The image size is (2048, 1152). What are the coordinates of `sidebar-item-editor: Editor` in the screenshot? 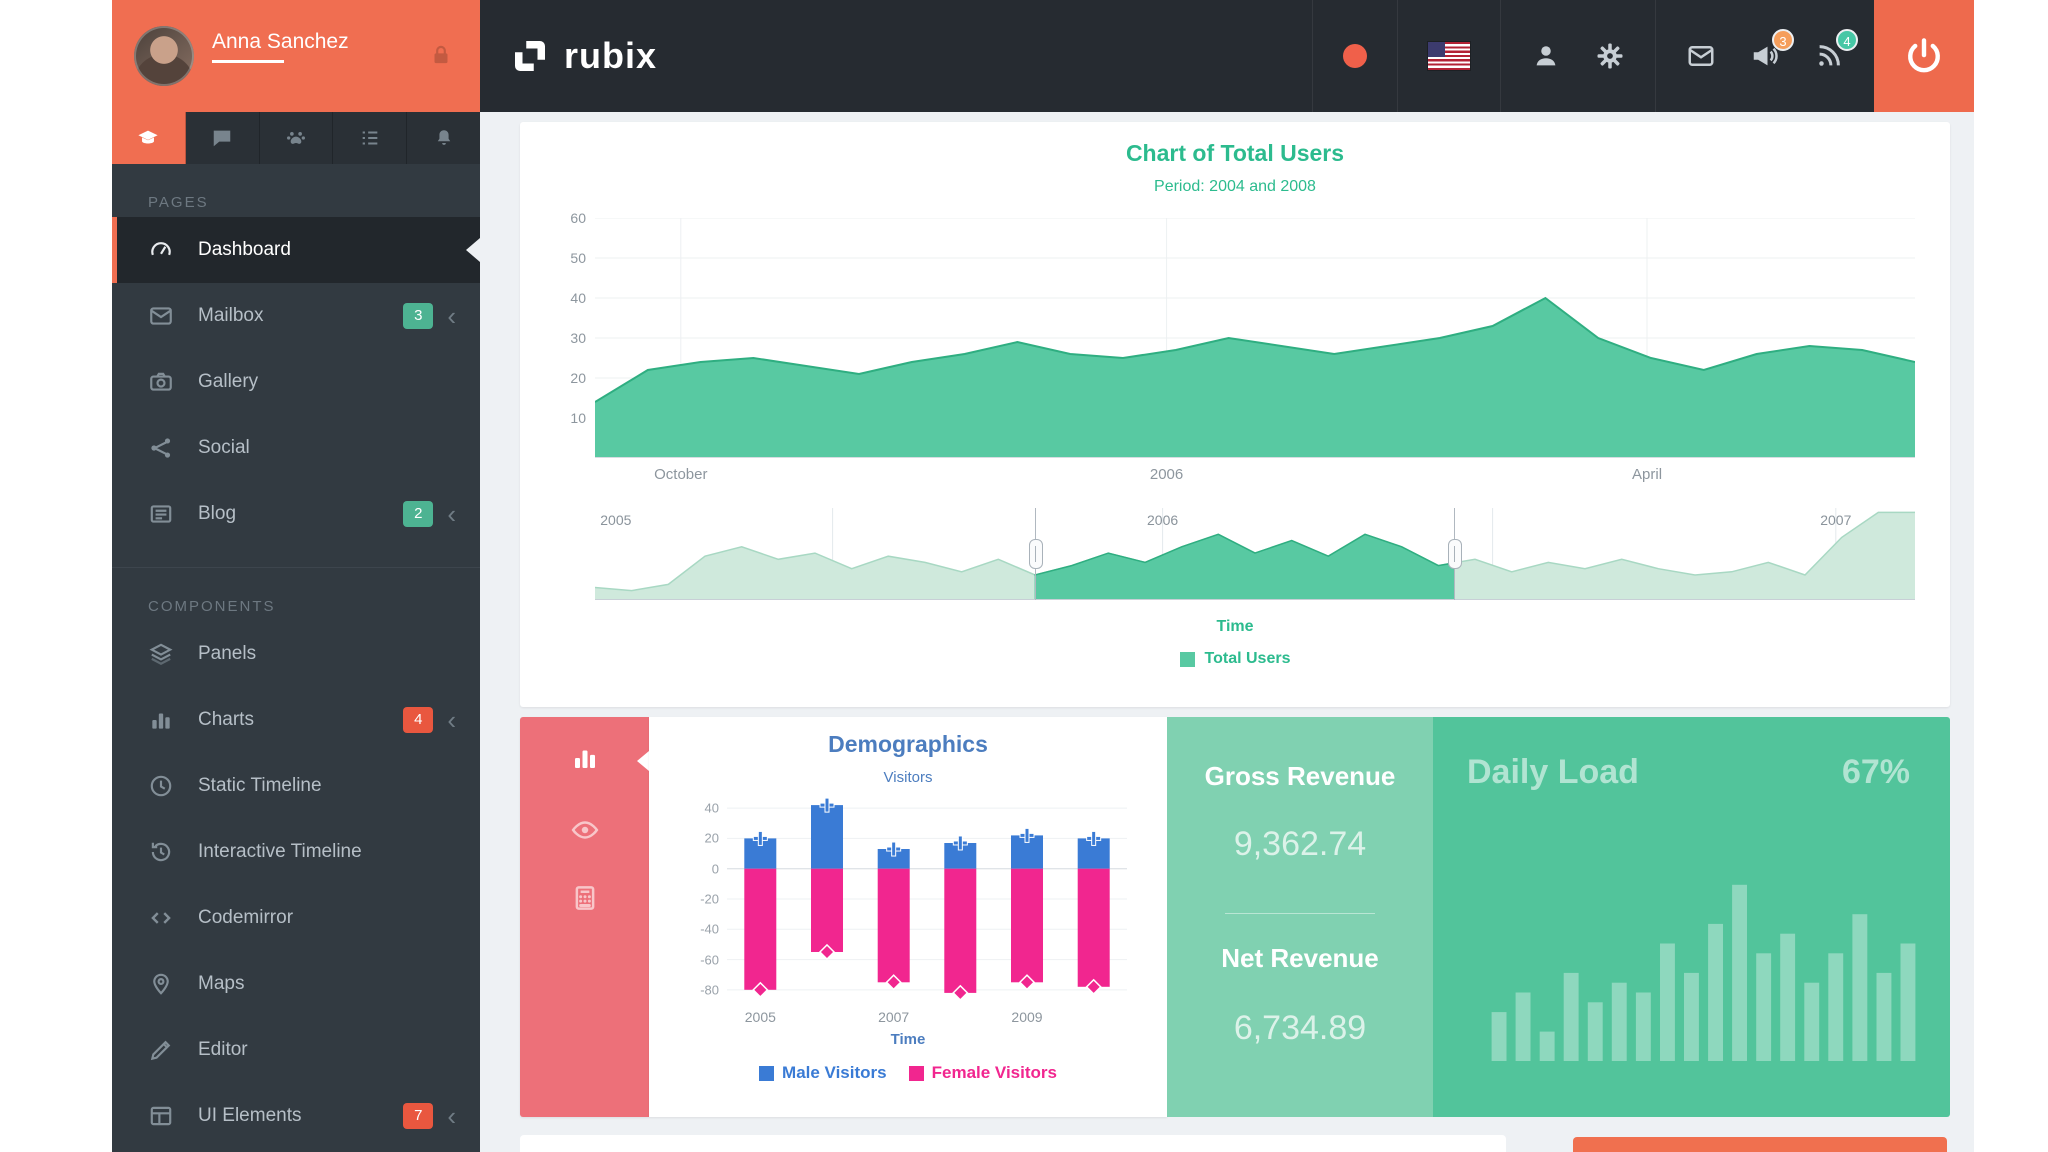 It's located at (296, 1050).